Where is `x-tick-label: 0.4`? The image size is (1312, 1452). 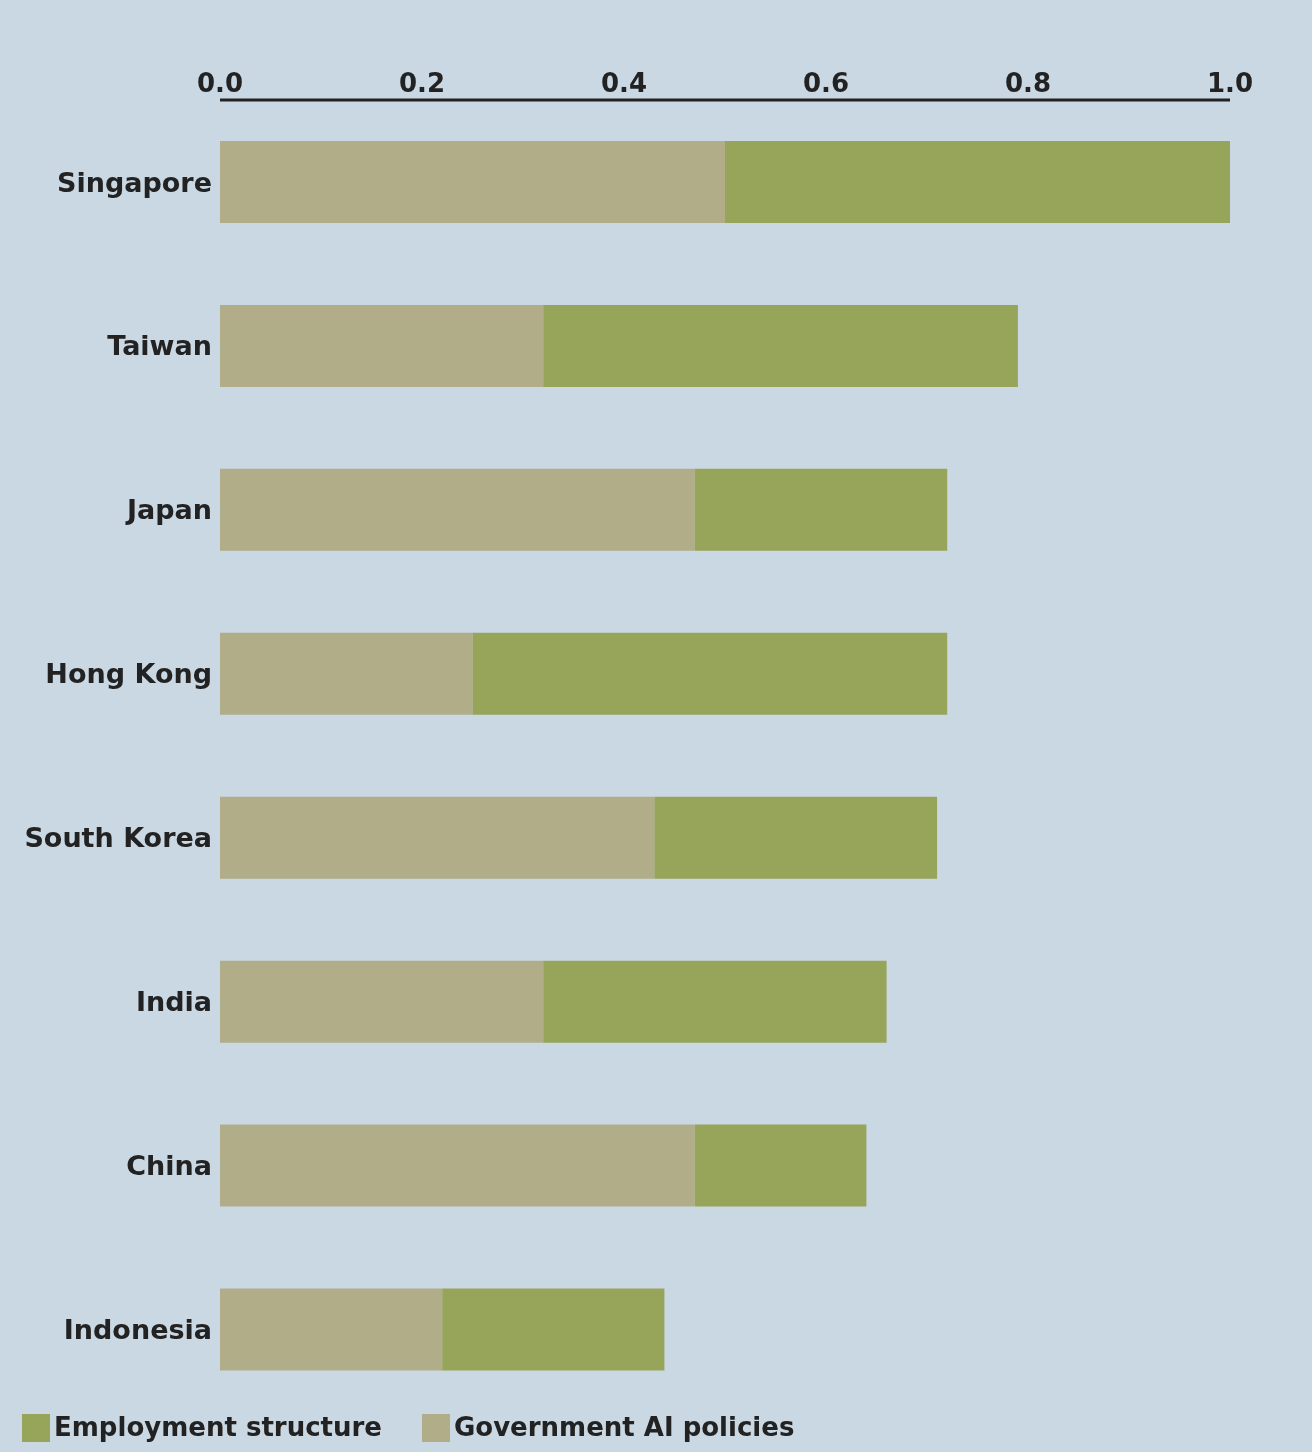
x-tick-label: 0.4 is located at coordinates (624, 83).